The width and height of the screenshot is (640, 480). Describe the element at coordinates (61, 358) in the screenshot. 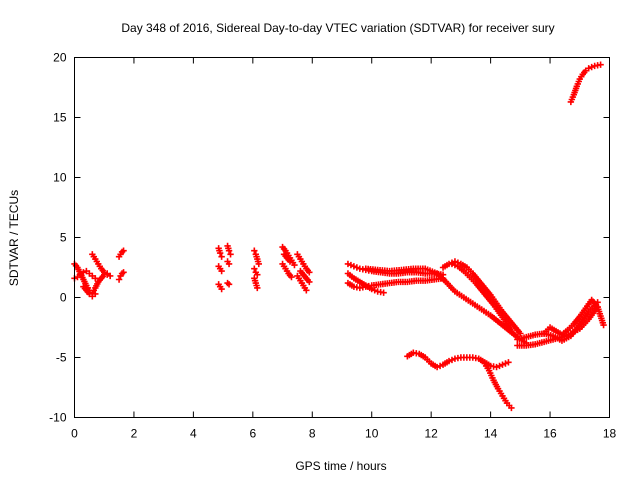

I see `y-tick-label: -5` at that location.